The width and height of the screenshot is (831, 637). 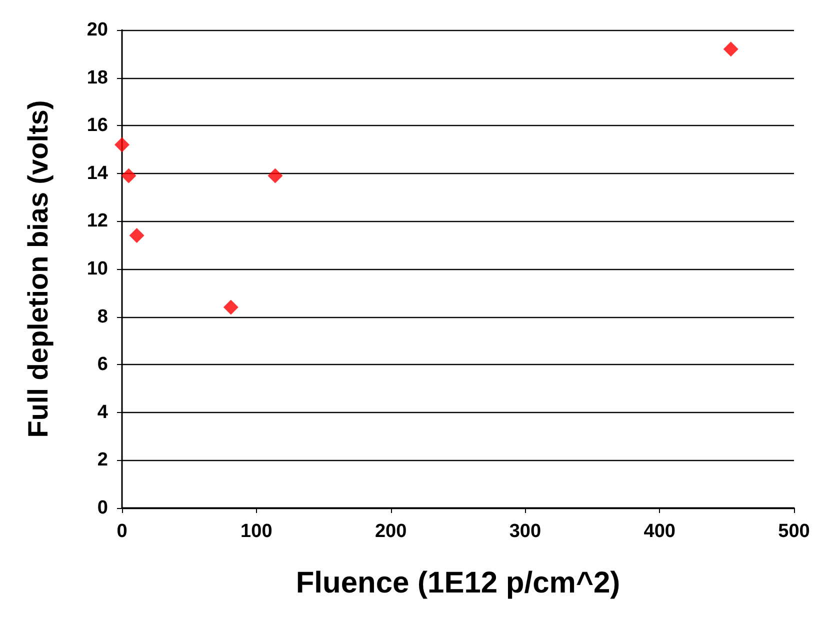 What do you see at coordinates (794, 531) in the screenshot?
I see `x-tick-label: 500` at bounding box center [794, 531].